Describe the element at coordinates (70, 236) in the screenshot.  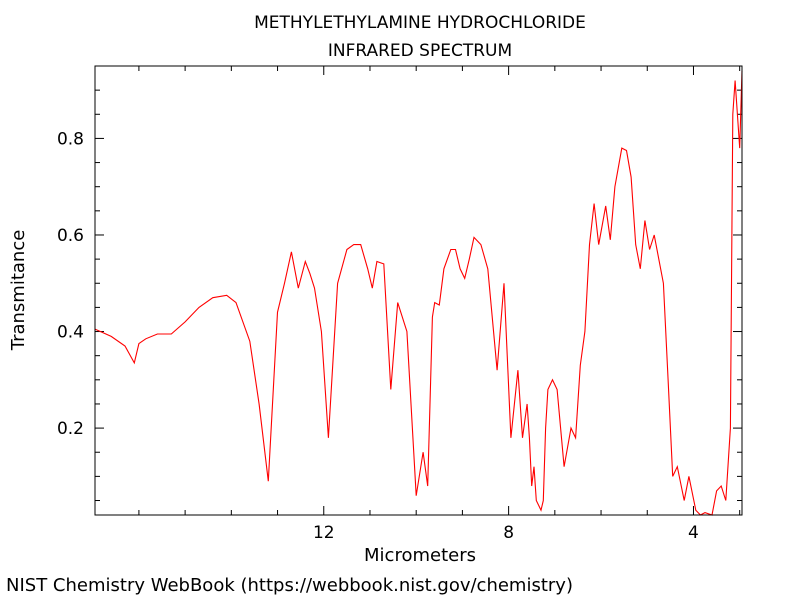
I see `y-tick-label: 0.6` at that location.